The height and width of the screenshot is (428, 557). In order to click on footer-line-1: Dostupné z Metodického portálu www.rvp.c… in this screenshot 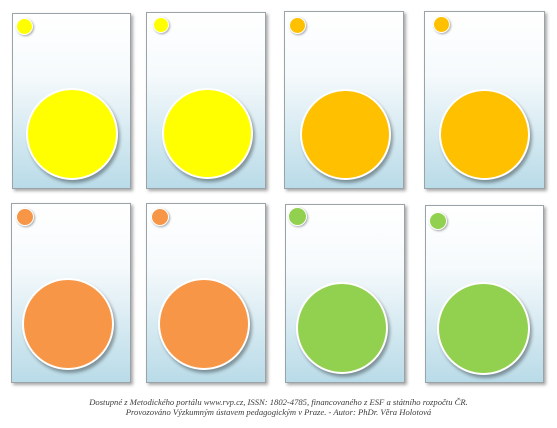, I will do `click(278, 402)`.